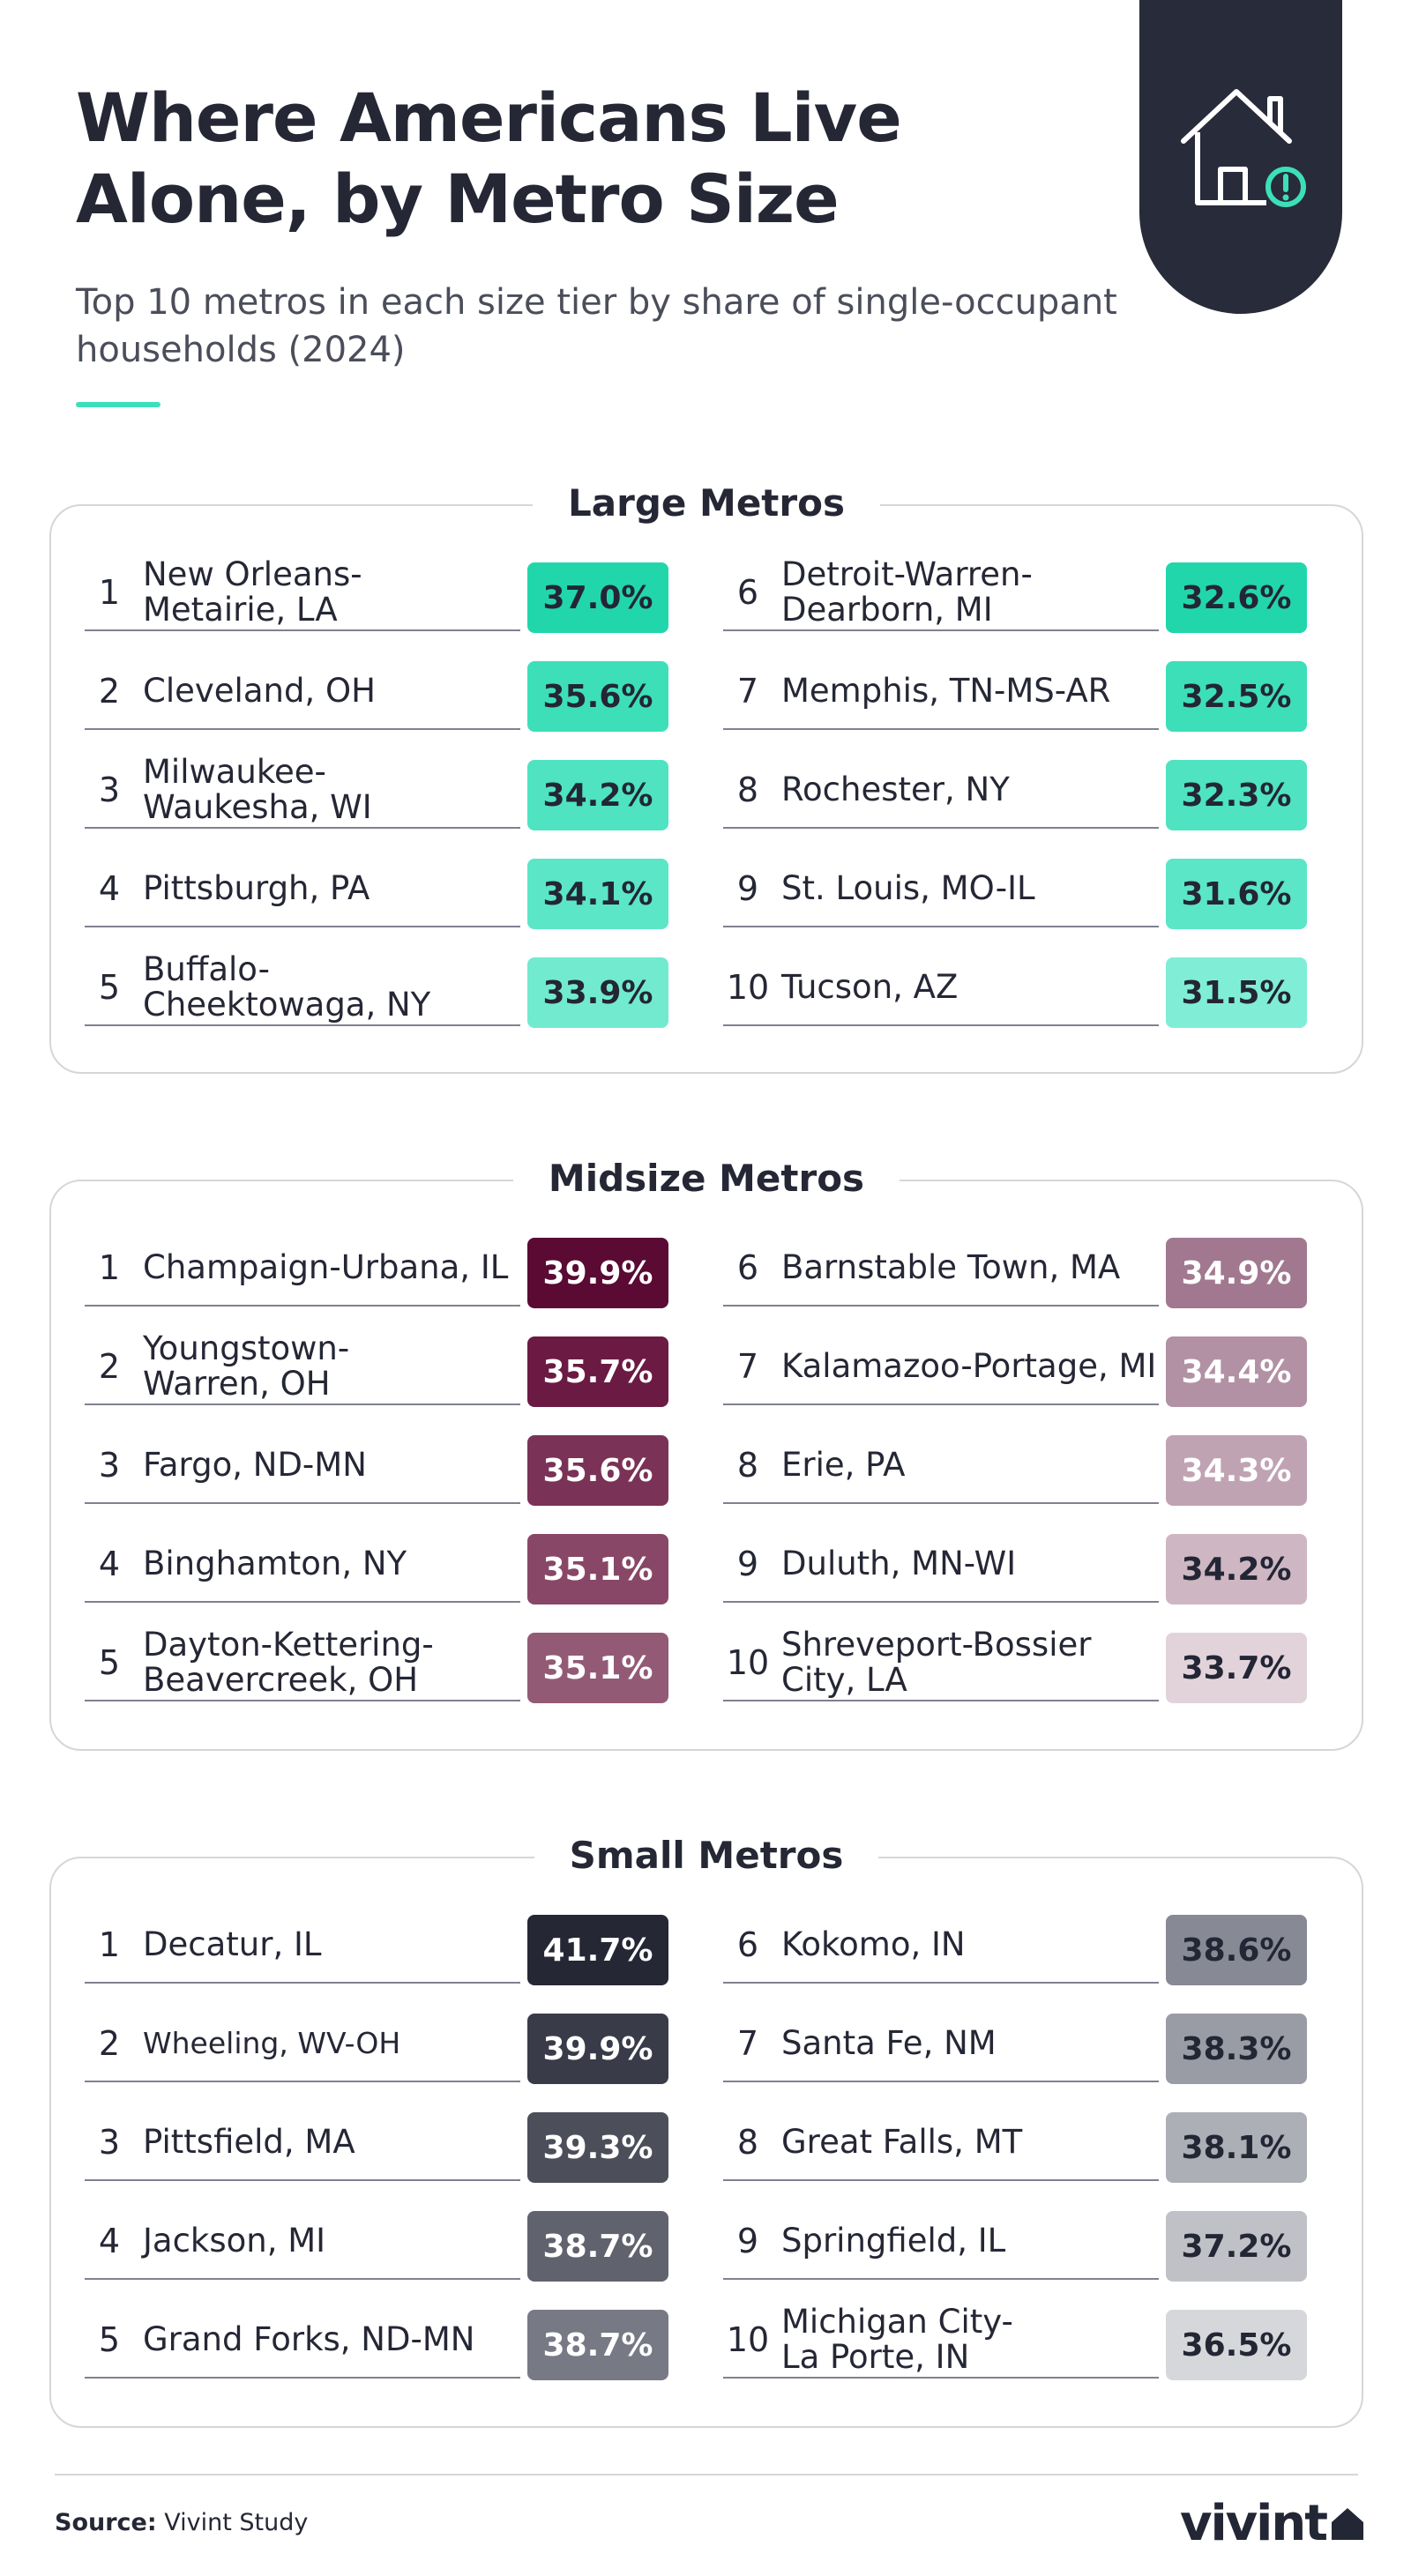 The width and height of the screenshot is (1411, 2576). What do you see at coordinates (597, 1950) in the screenshot?
I see `metro-share-badge: 41.7%` at bounding box center [597, 1950].